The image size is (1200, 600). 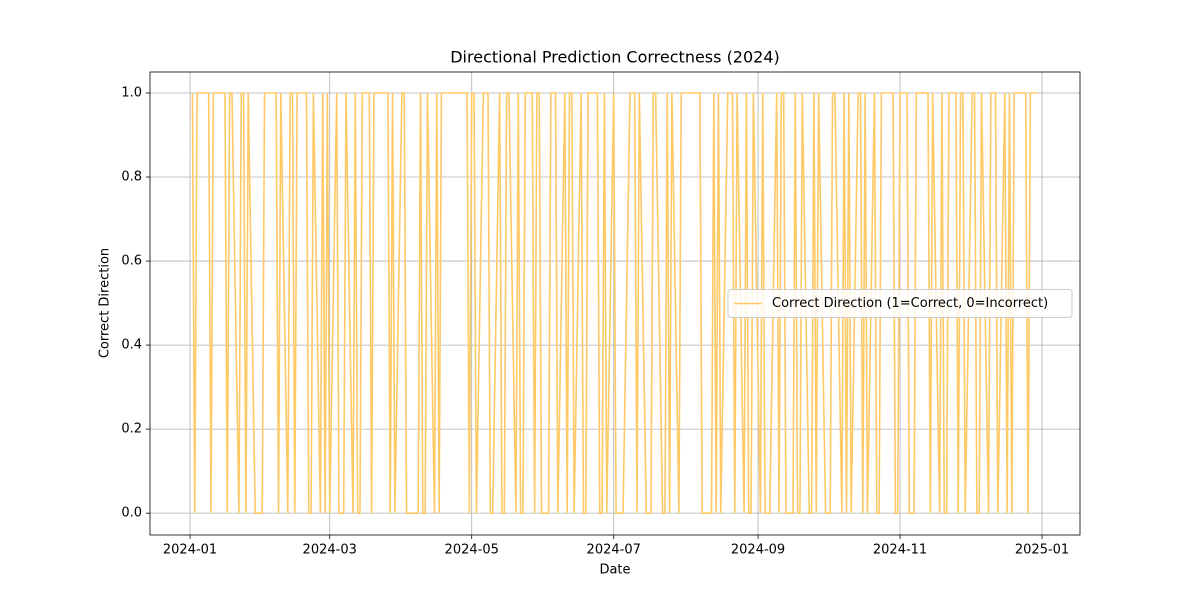 I want to click on x-tick-label: 2024-11, so click(x=900, y=550).